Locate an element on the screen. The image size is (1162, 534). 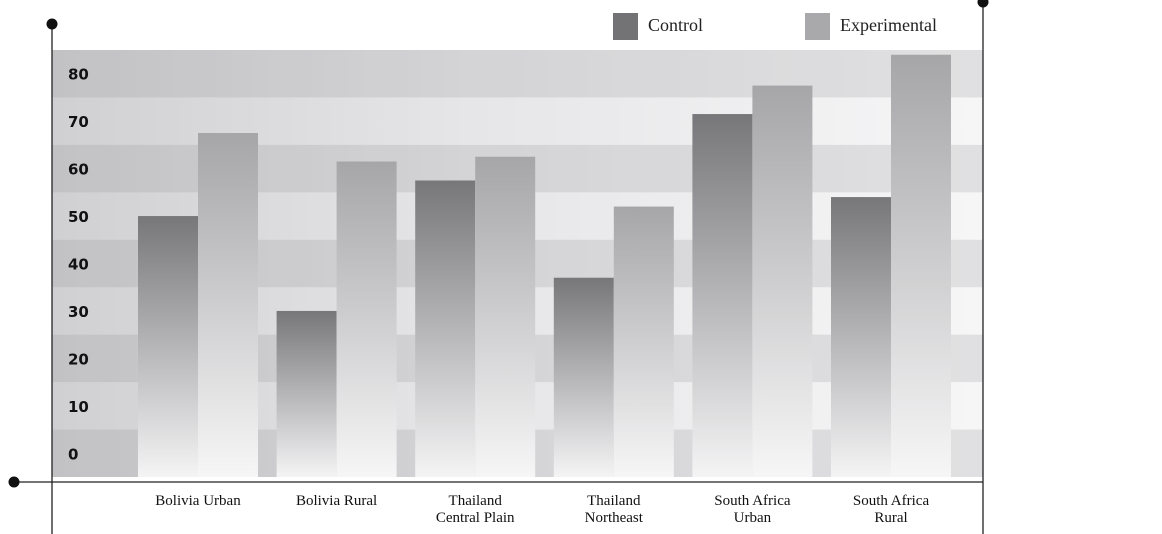
x-axis-end-dot is located at coordinates (14, 482).